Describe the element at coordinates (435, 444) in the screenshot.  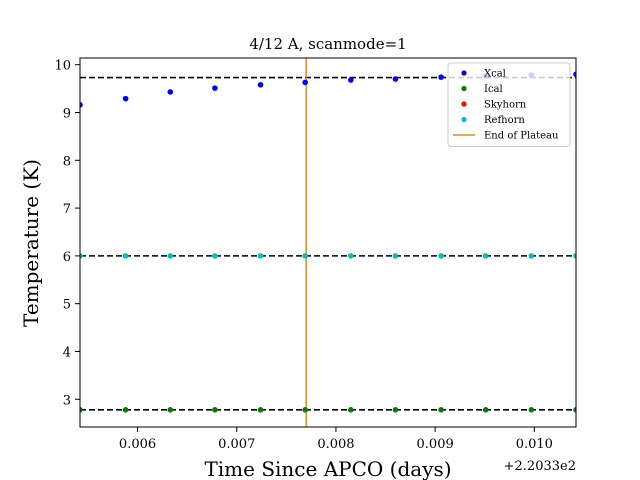
I see `x-tick-label: 0.009` at that location.